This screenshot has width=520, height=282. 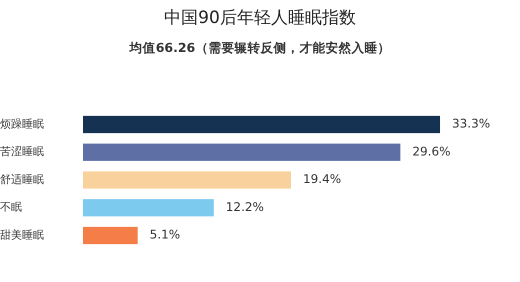 I want to click on data-label: 29.6%, so click(x=431, y=151).